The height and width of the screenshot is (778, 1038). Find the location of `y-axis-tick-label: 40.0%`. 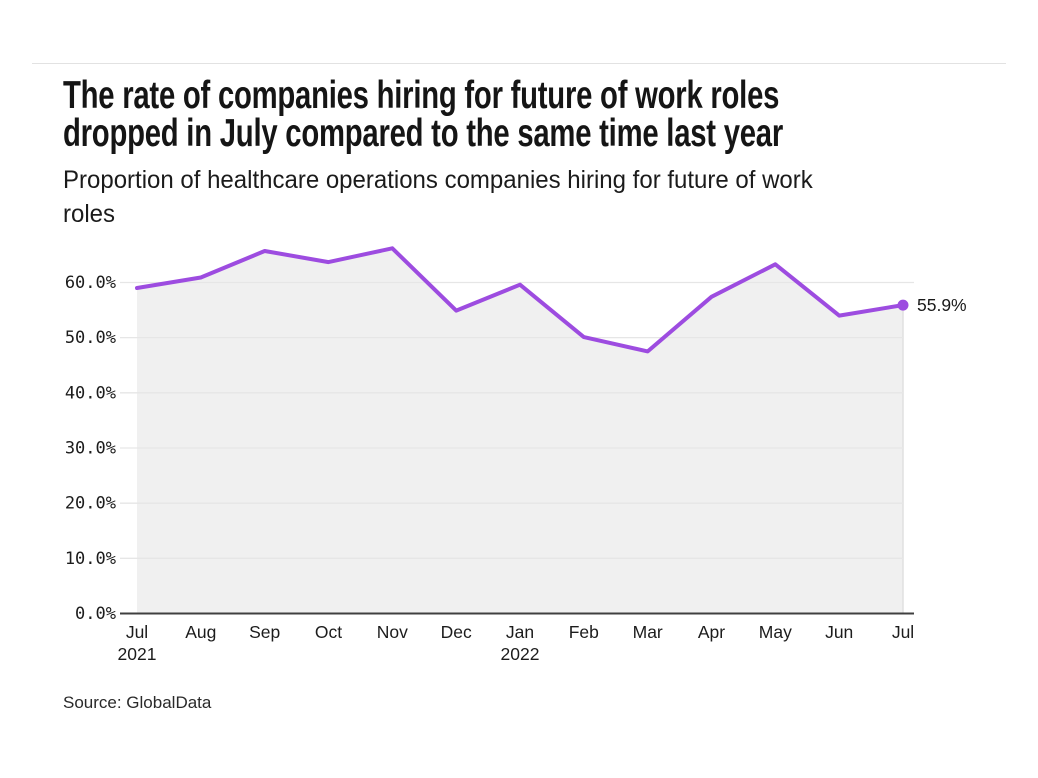

y-axis-tick-label: 40.0% is located at coordinates (90, 393).